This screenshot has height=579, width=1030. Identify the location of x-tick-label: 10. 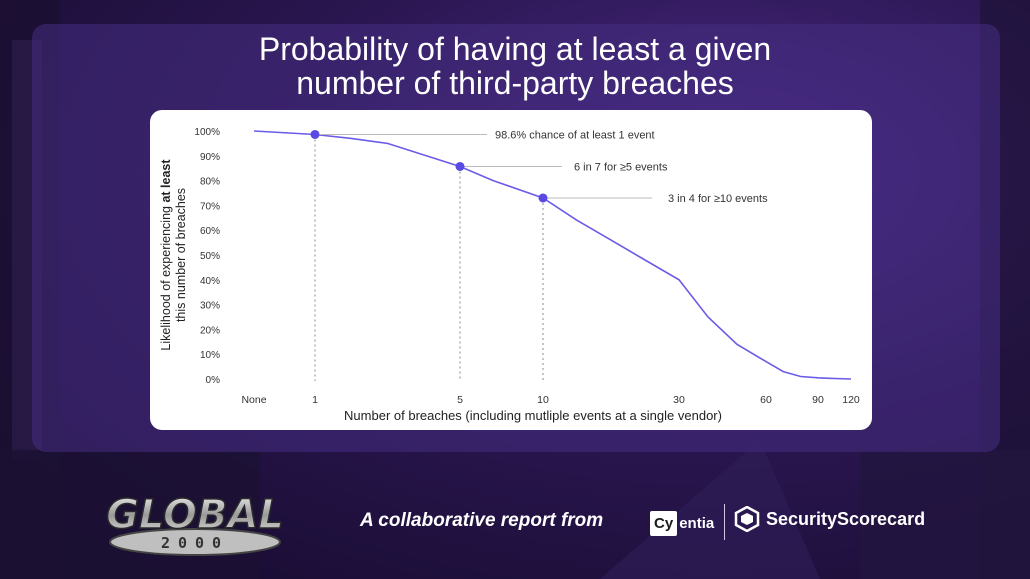
(543, 400).